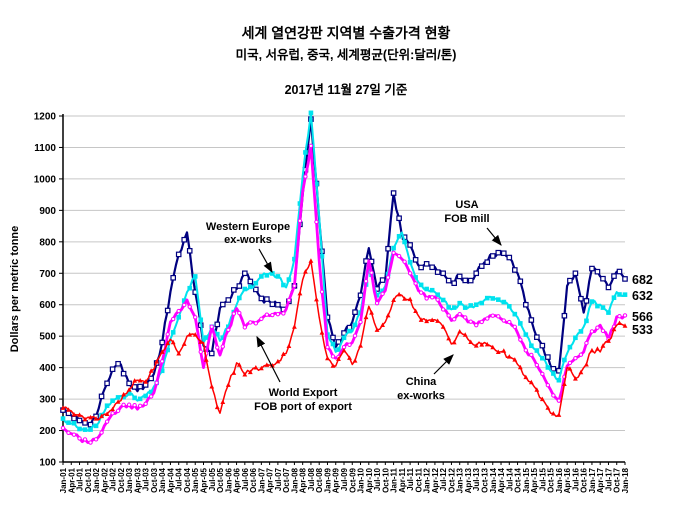 The height and width of the screenshot is (511, 676). What do you see at coordinates (642, 280) in the screenshot?
I see `end-label-usa: 682` at bounding box center [642, 280].